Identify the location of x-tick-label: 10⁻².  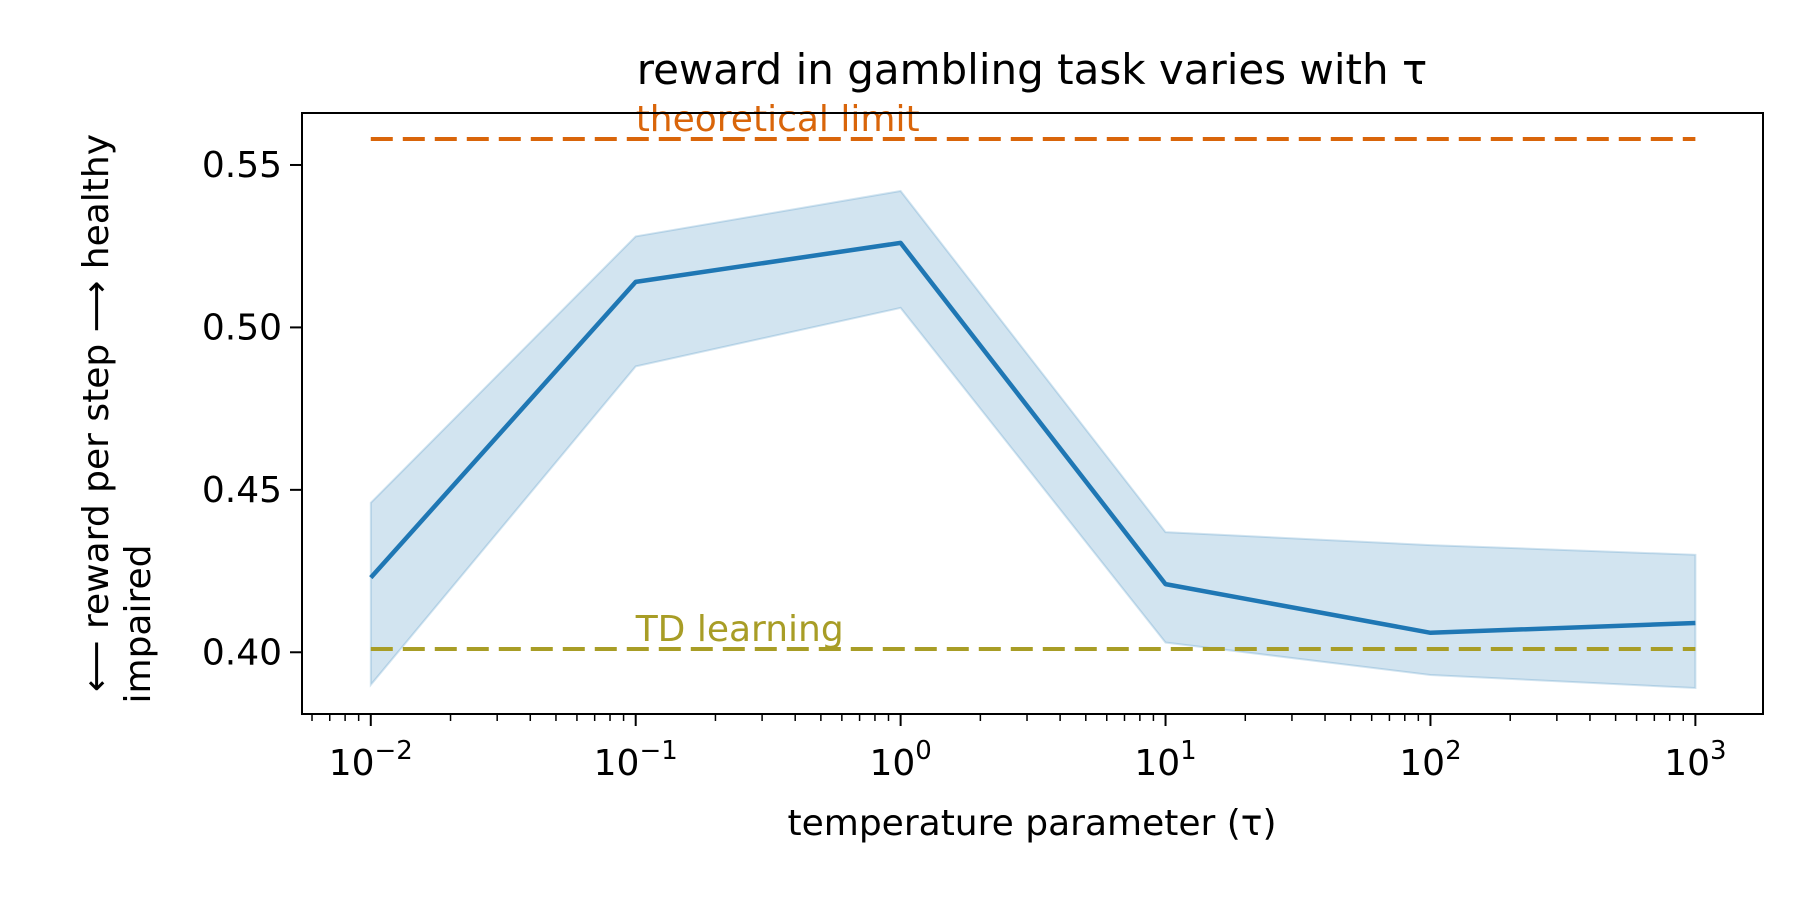
(371, 760).